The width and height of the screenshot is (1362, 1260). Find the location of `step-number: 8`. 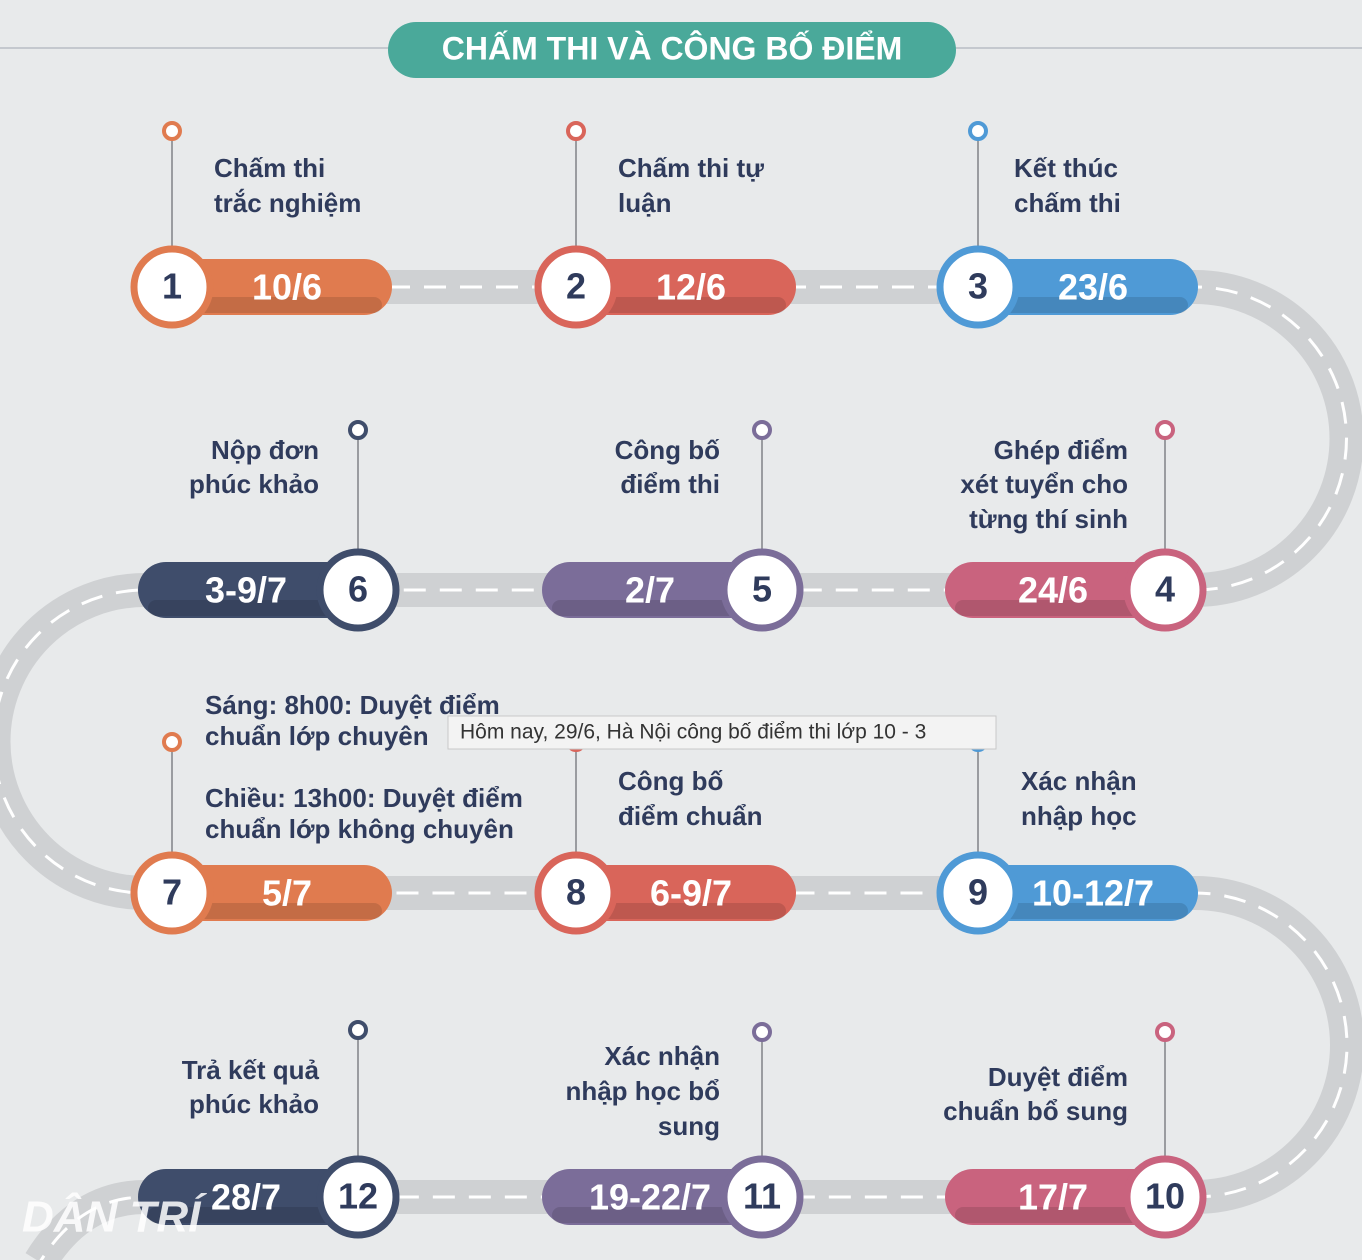

step-number: 8 is located at coordinates (576, 892).